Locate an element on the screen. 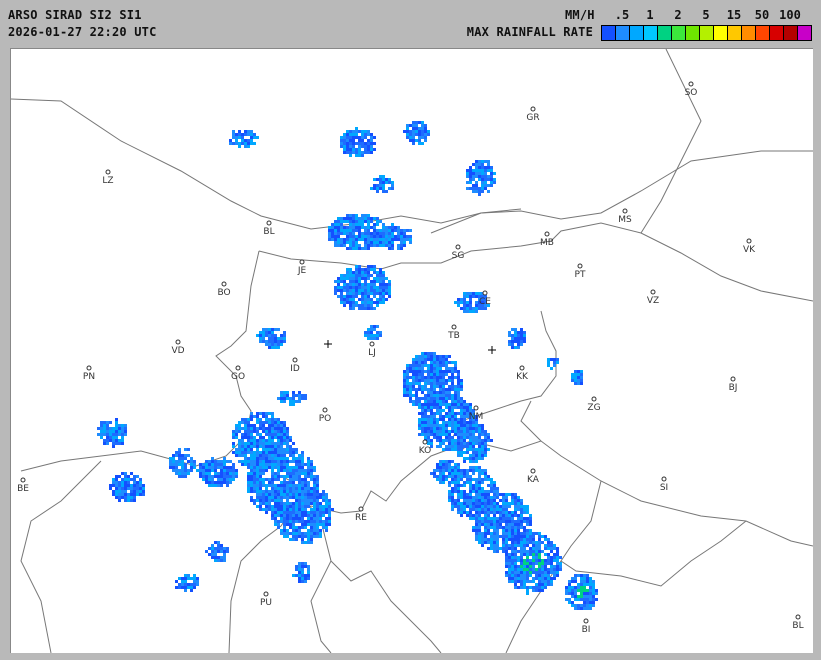 This screenshot has width=821, height=660. legend-tick: 100 is located at coordinates (790, 15).